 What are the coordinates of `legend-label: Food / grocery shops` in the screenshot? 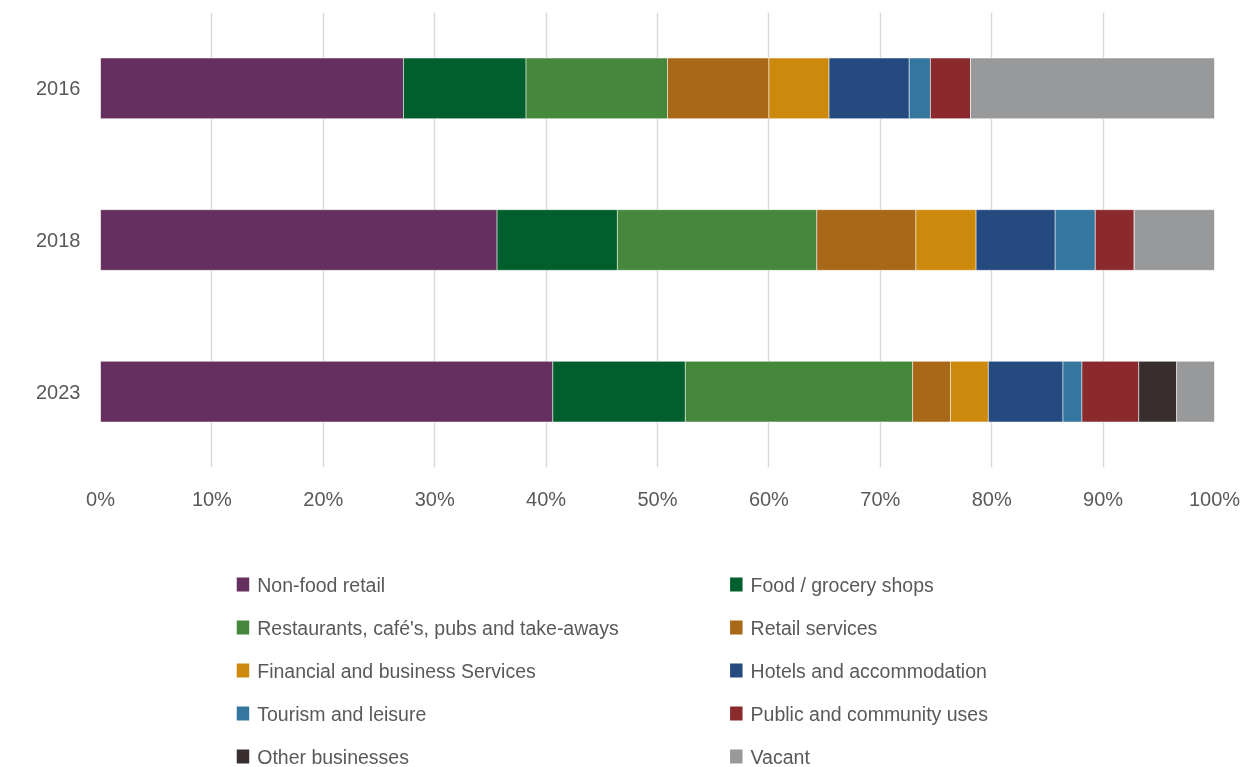 It's located at (842, 584).